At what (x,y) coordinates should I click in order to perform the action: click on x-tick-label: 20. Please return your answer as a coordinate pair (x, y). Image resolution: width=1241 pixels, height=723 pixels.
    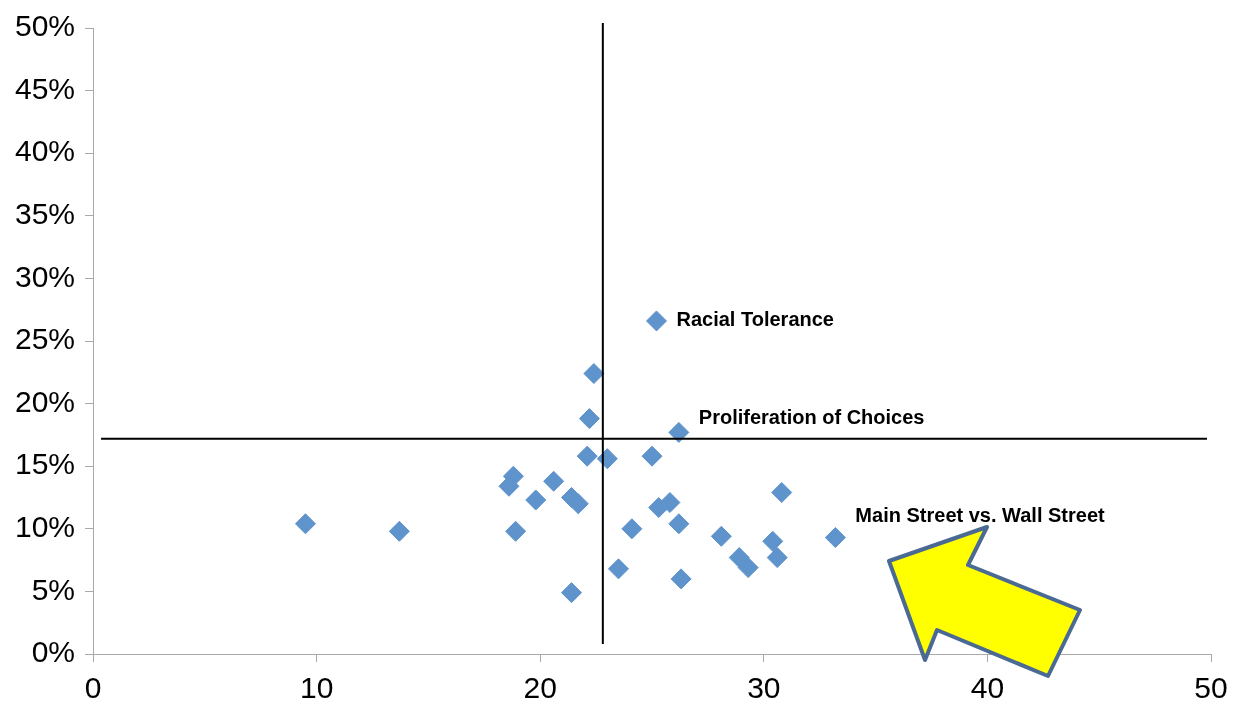
    Looking at the image, I should click on (540, 688).